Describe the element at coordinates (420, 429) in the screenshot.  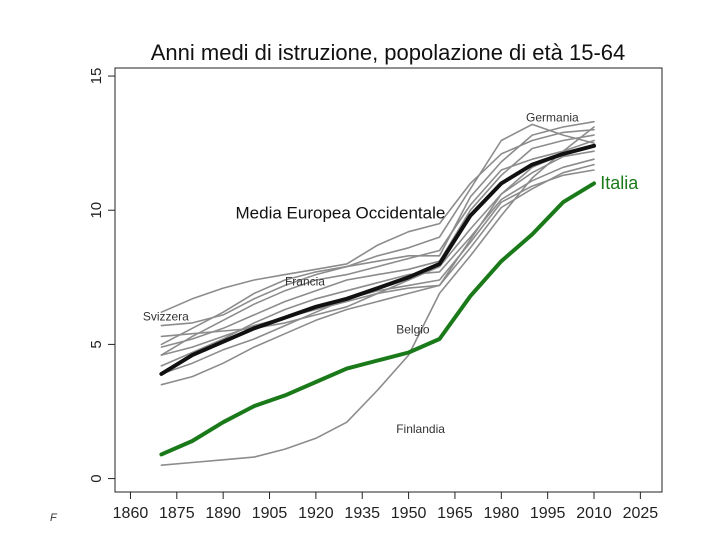
I see `annotation-finlandia: Finlandia` at that location.